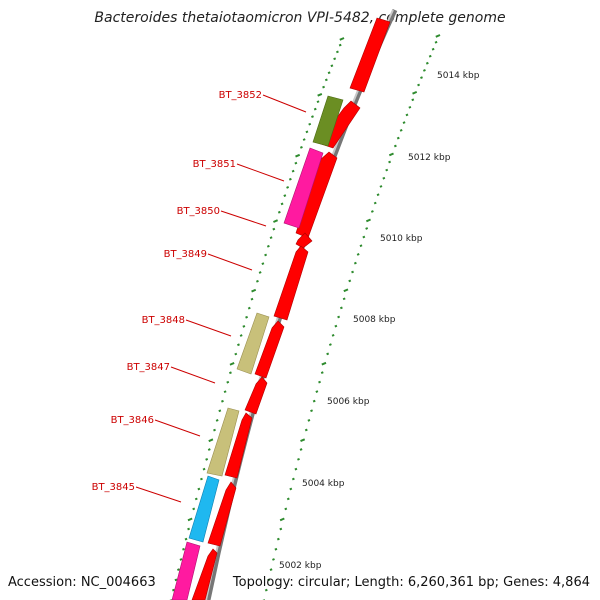 This screenshot has width=600, height=600. I want to click on gene-label-bt3847: BT_3847, so click(148, 367).